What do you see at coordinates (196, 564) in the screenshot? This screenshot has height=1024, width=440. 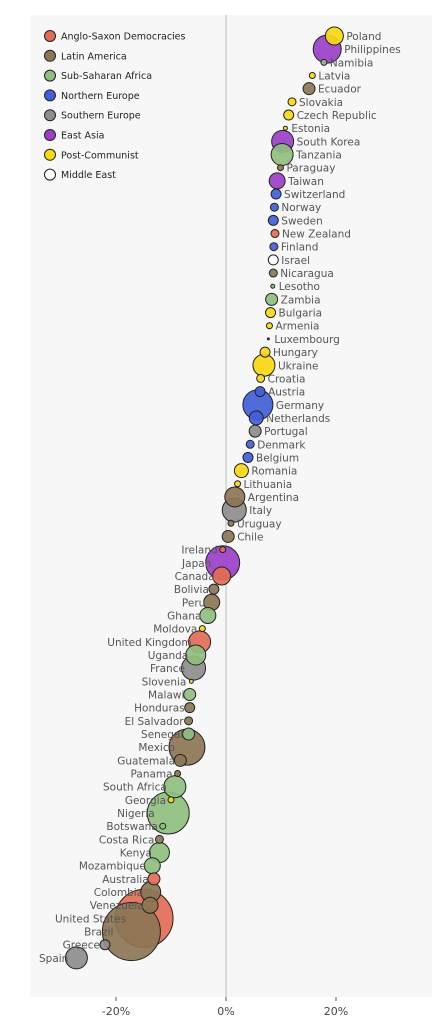 I see `point-label: Japan` at bounding box center [196, 564].